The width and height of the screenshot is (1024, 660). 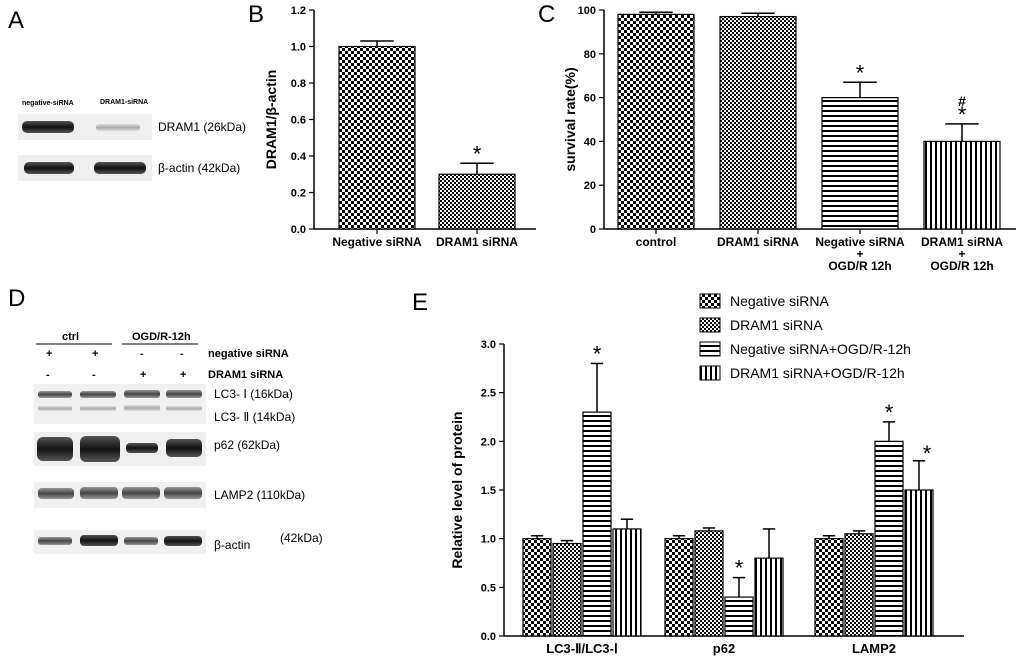 I want to click on blot-d-band-label: β-actin, so click(x=232, y=545).